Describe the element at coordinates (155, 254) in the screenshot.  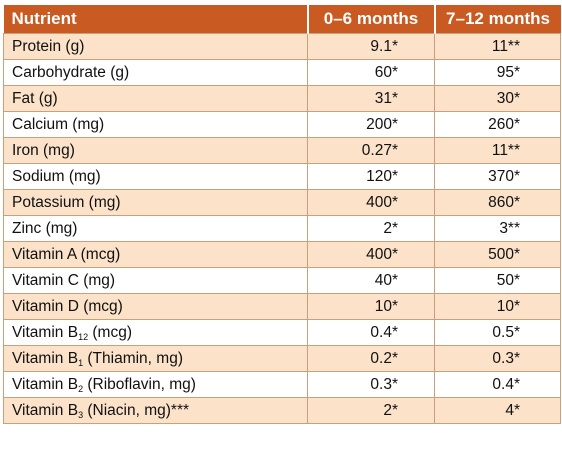
I see `nutrient-name-cell: Vitamin A (mcg)` at that location.